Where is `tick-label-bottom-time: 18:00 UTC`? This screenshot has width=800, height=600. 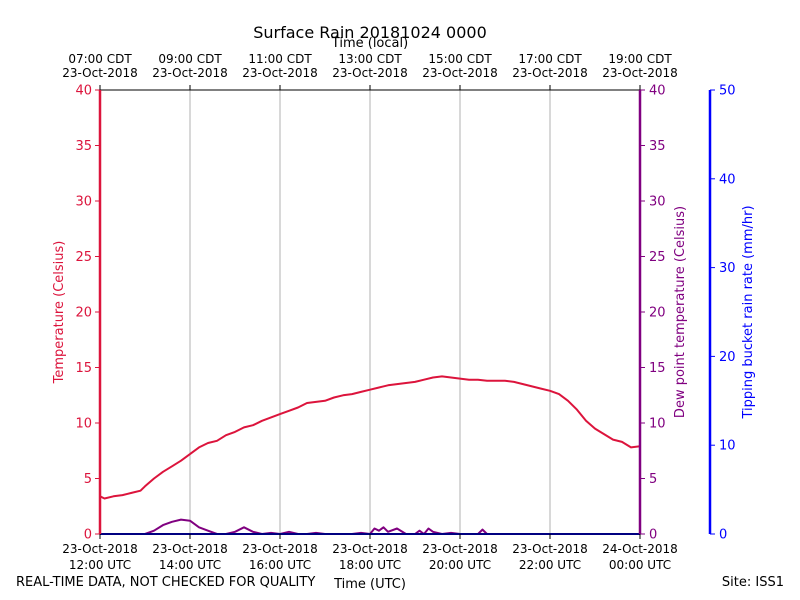 tick-label-bottom-time: 18:00 UTC is located at coordinates (370, 565).